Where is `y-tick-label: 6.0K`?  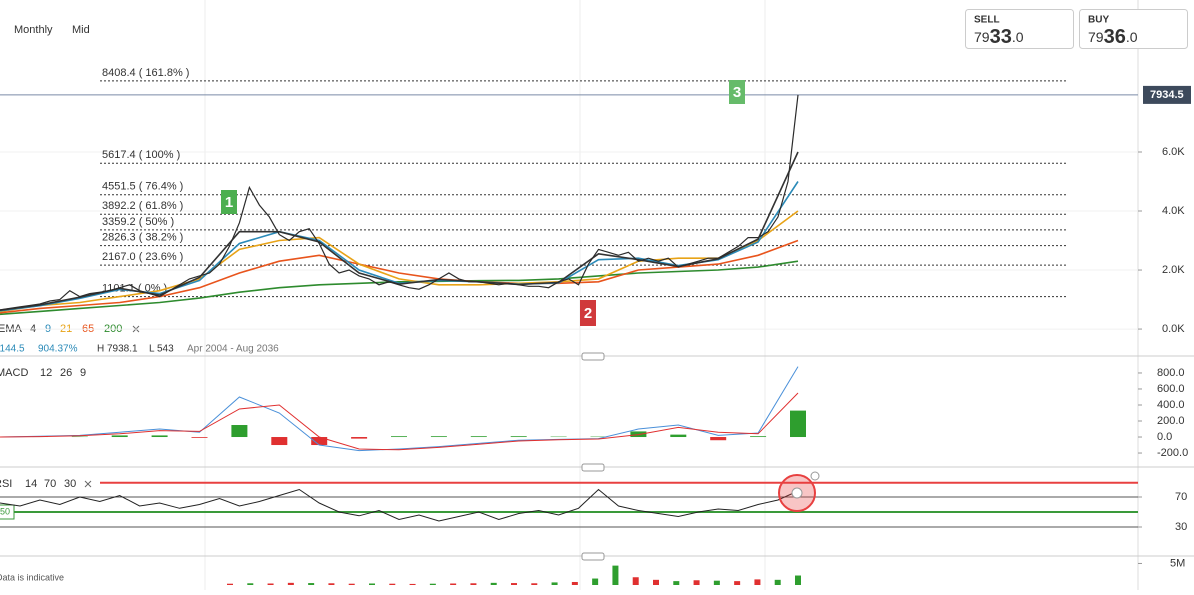
y-tick-label: 6.0K is located at coordinates (1173, 152).